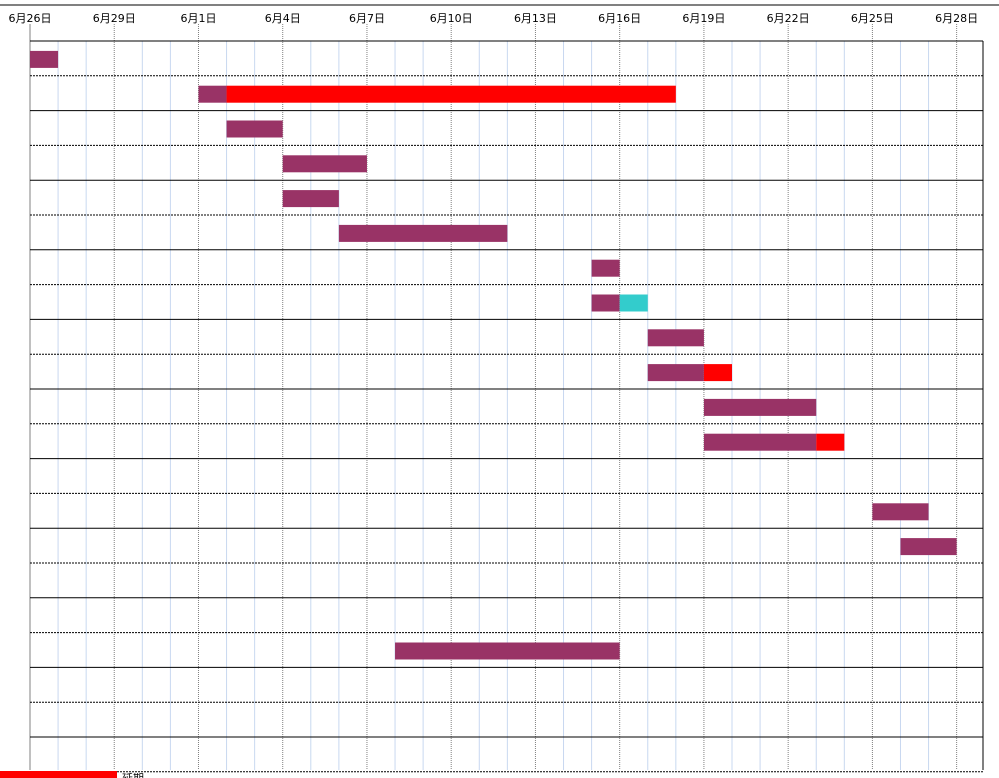 The image size is (999, 778). I want to click on x-tick-label: 6月29日, so click(114, 18).